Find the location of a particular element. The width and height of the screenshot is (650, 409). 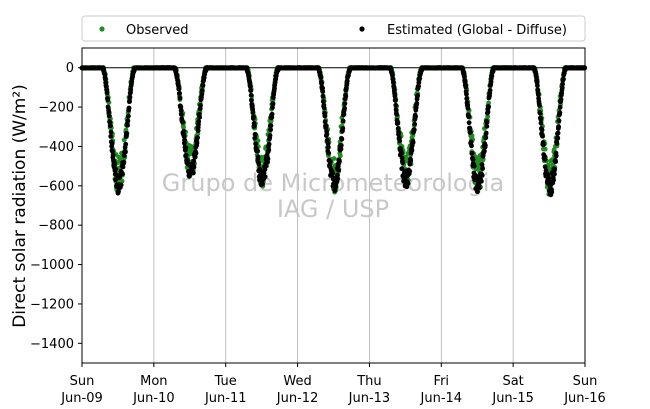

x-tick-date: Jun-13 is located at coordinates (369, 398).